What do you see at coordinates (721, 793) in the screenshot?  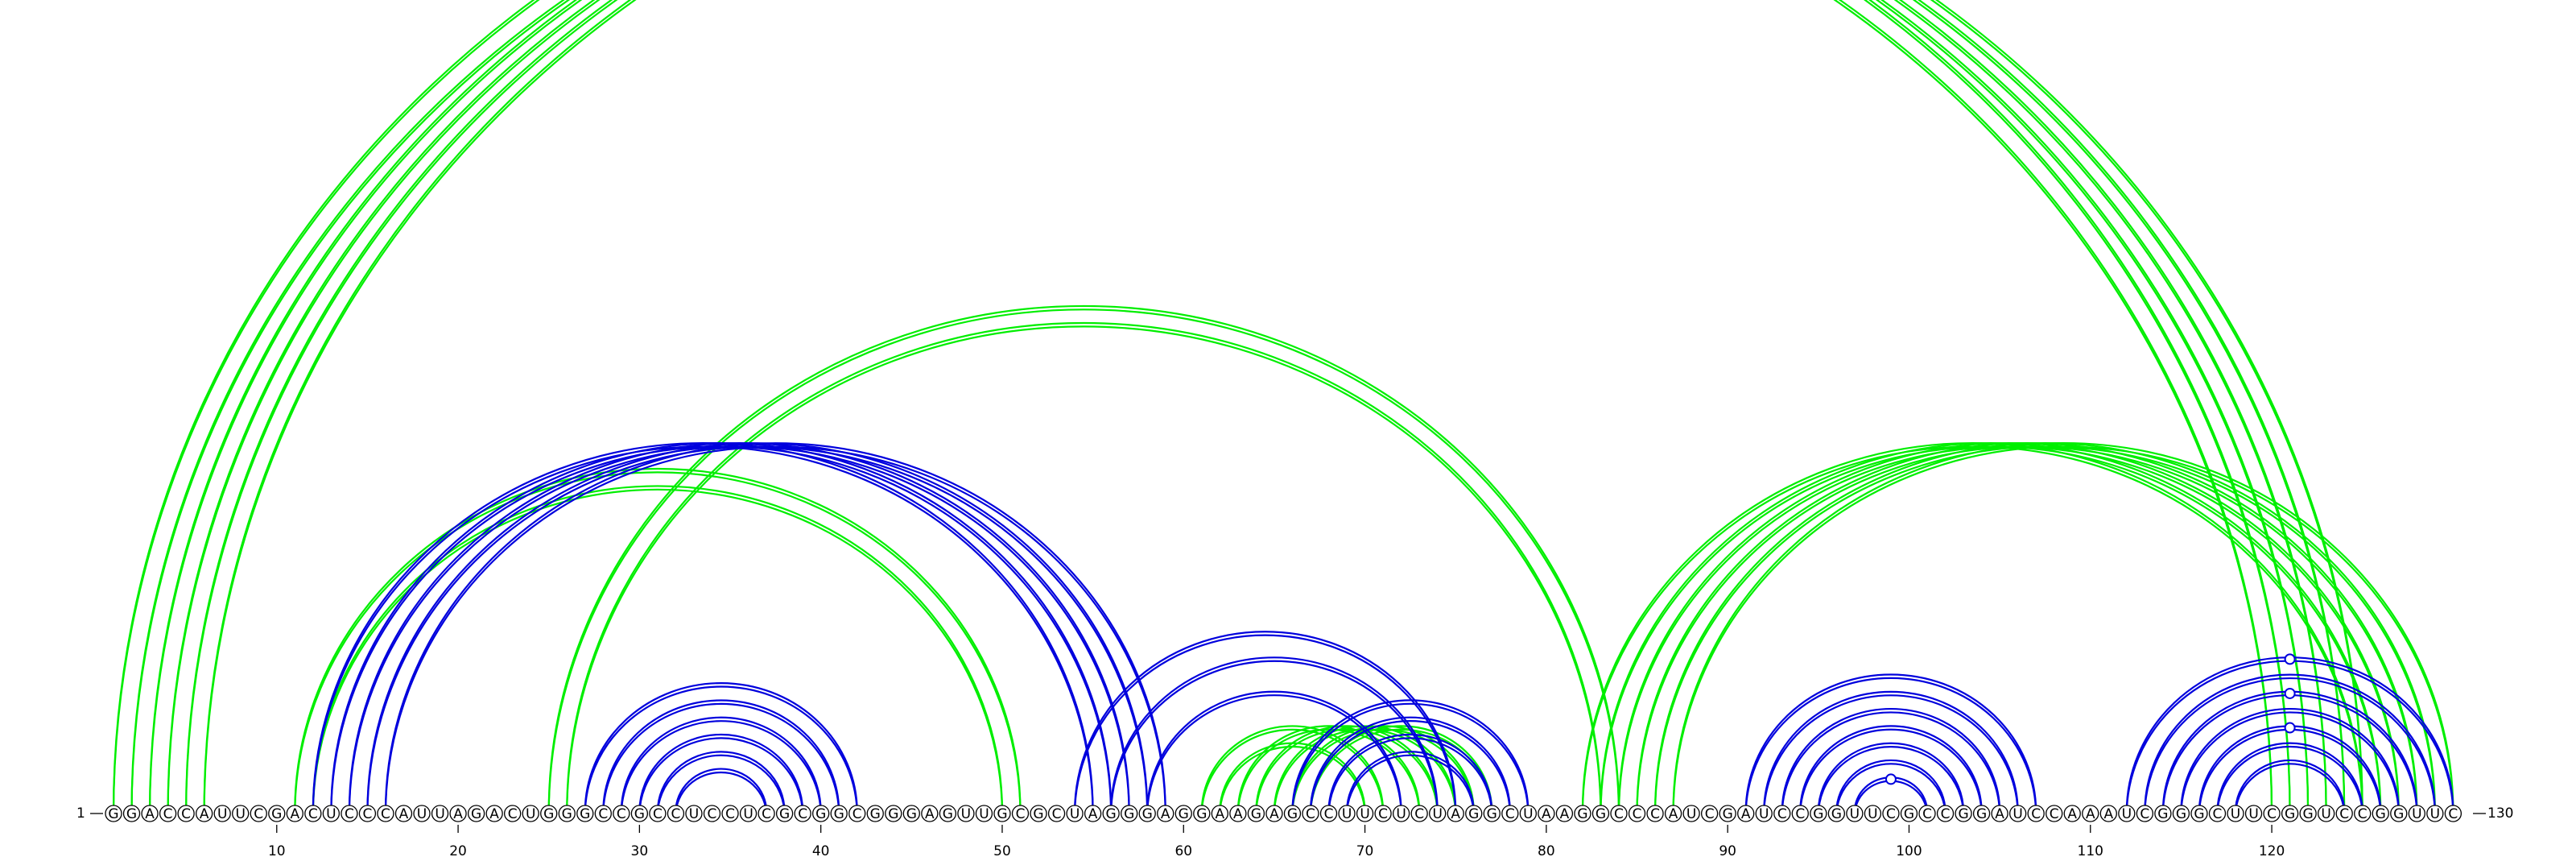 I see `blue-arc-32-37-b` at bounding box center [721, 793].